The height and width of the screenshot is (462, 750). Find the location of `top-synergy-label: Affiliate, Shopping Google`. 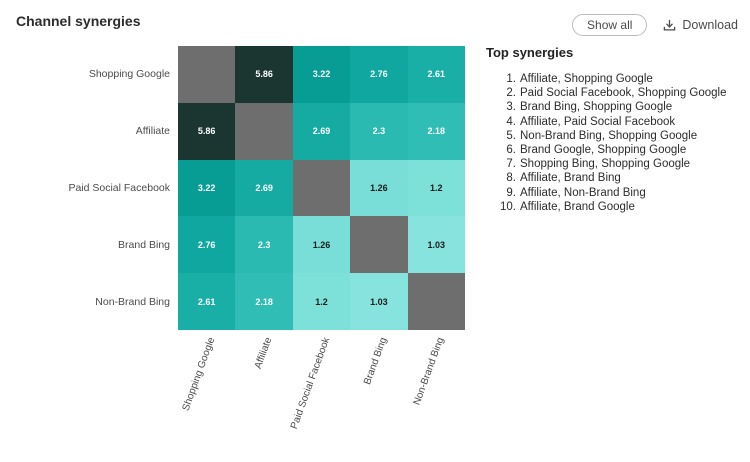

top-synergy-label: Affiliate, Shopping Google is located at coordinates (586, 79).